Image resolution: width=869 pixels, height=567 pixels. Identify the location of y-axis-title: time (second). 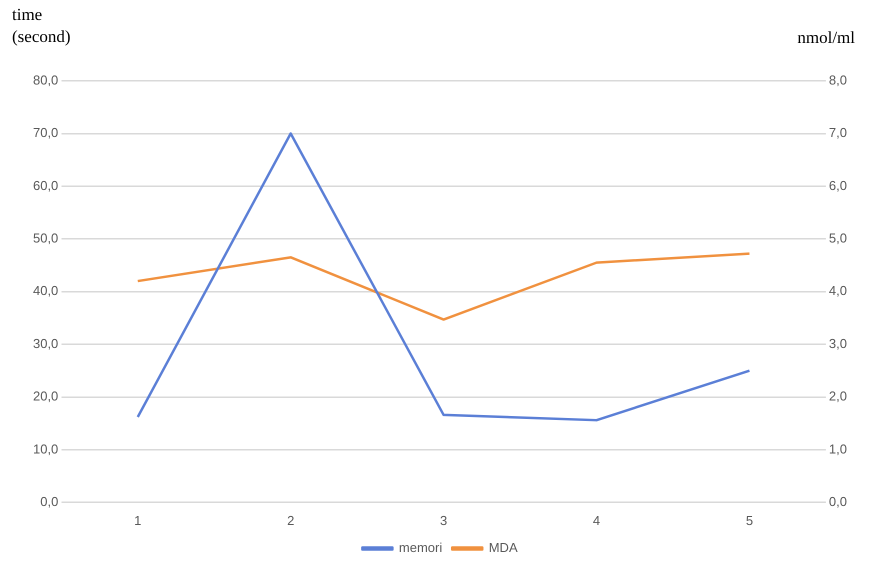
(42, 26).